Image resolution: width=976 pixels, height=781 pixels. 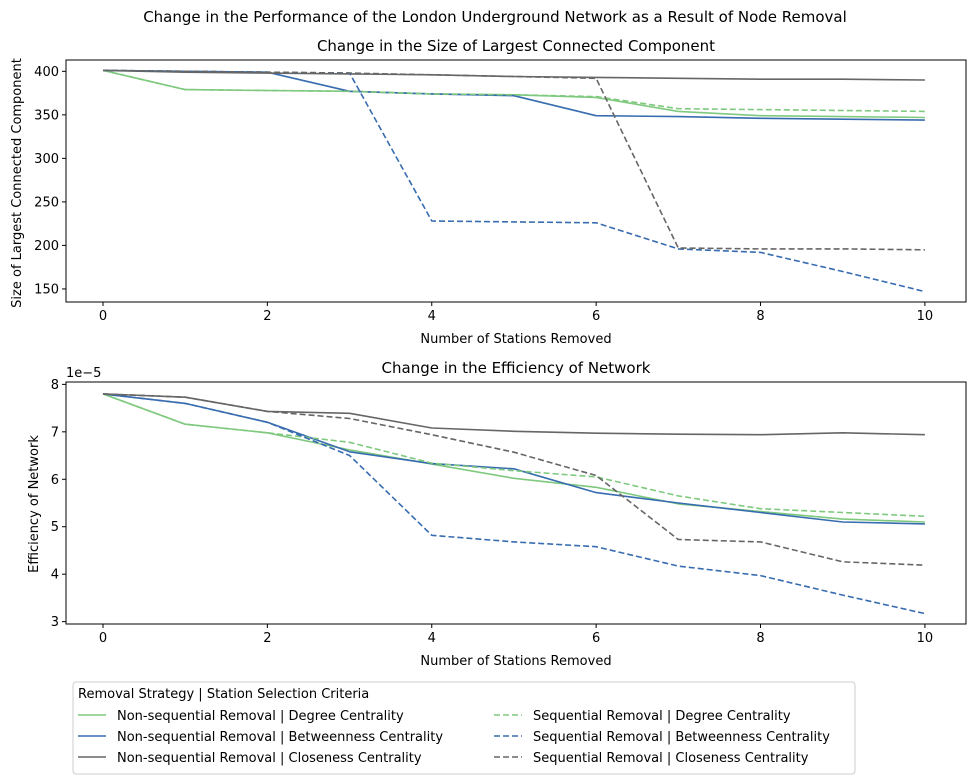 I want to click on y-tick-label: 400, so click(x=46, y=72).